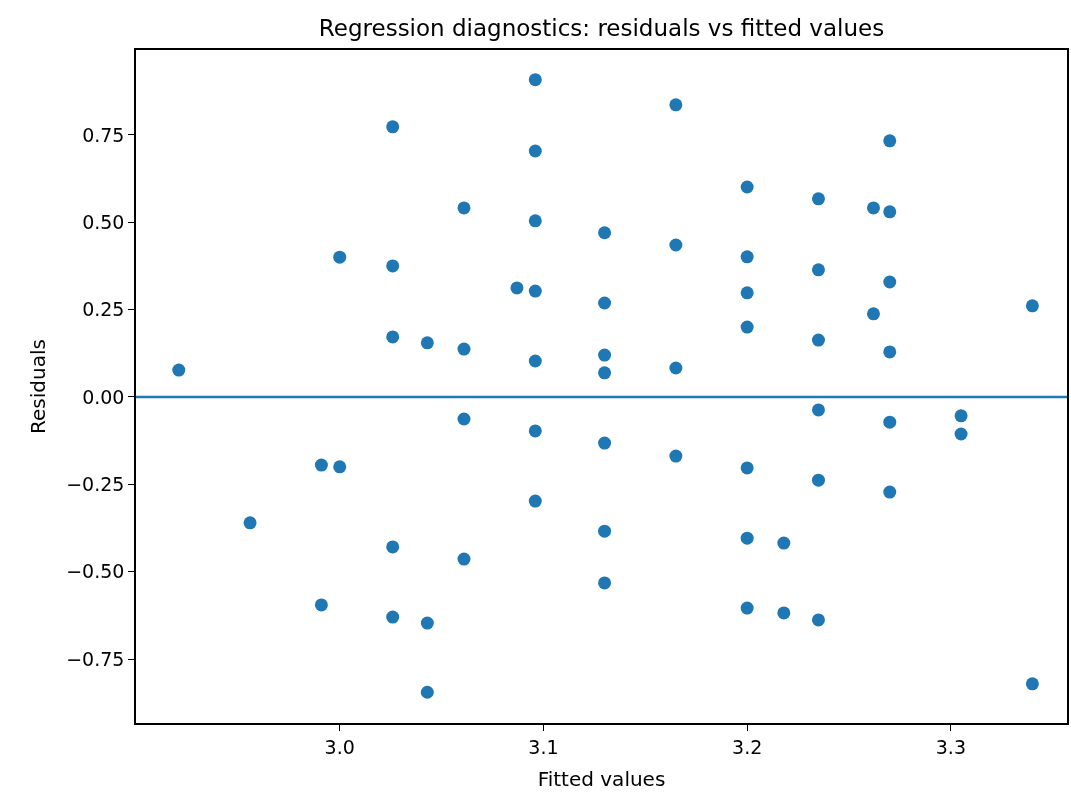 The image size is (1071, 797). What do you see at coordinates (543, 746) in the screenshot?
I see `x-tick-label: 3.1` at bounding box center [543, 746].